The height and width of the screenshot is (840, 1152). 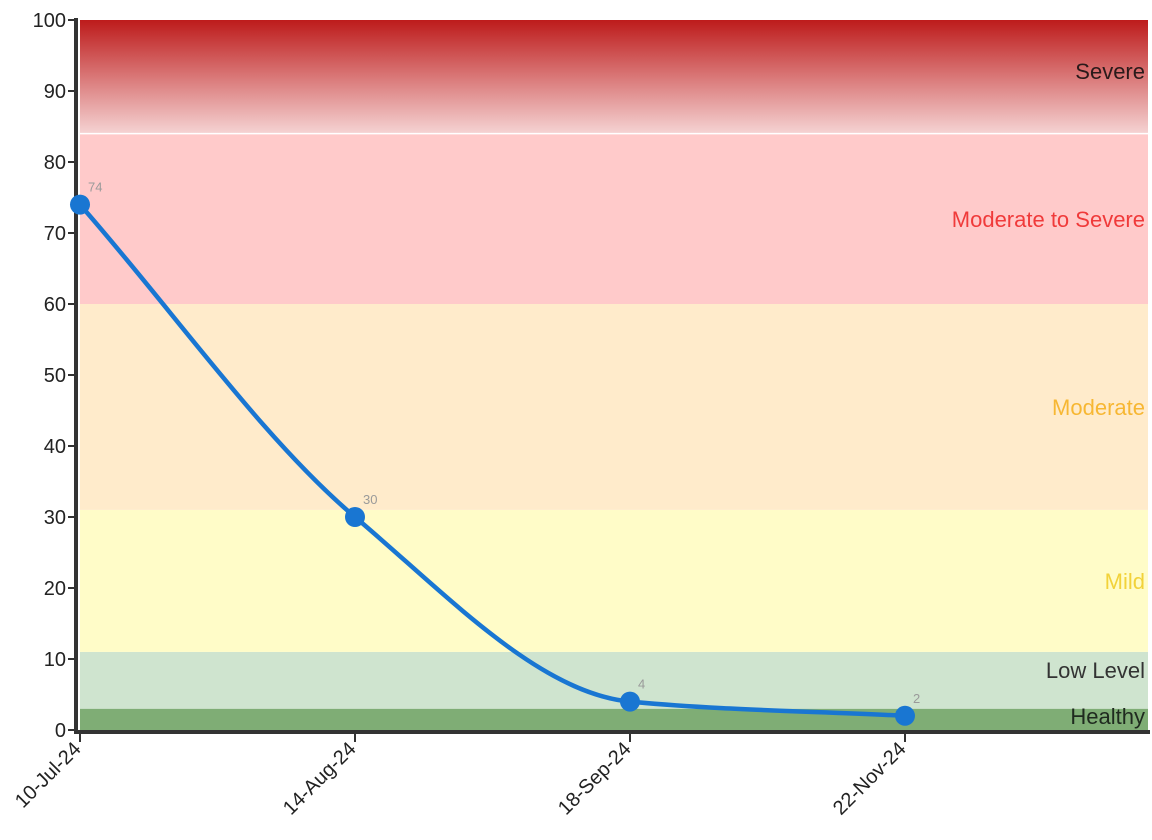 I want to click on y-tick-label-100: 100, so click(x=49, y=21).